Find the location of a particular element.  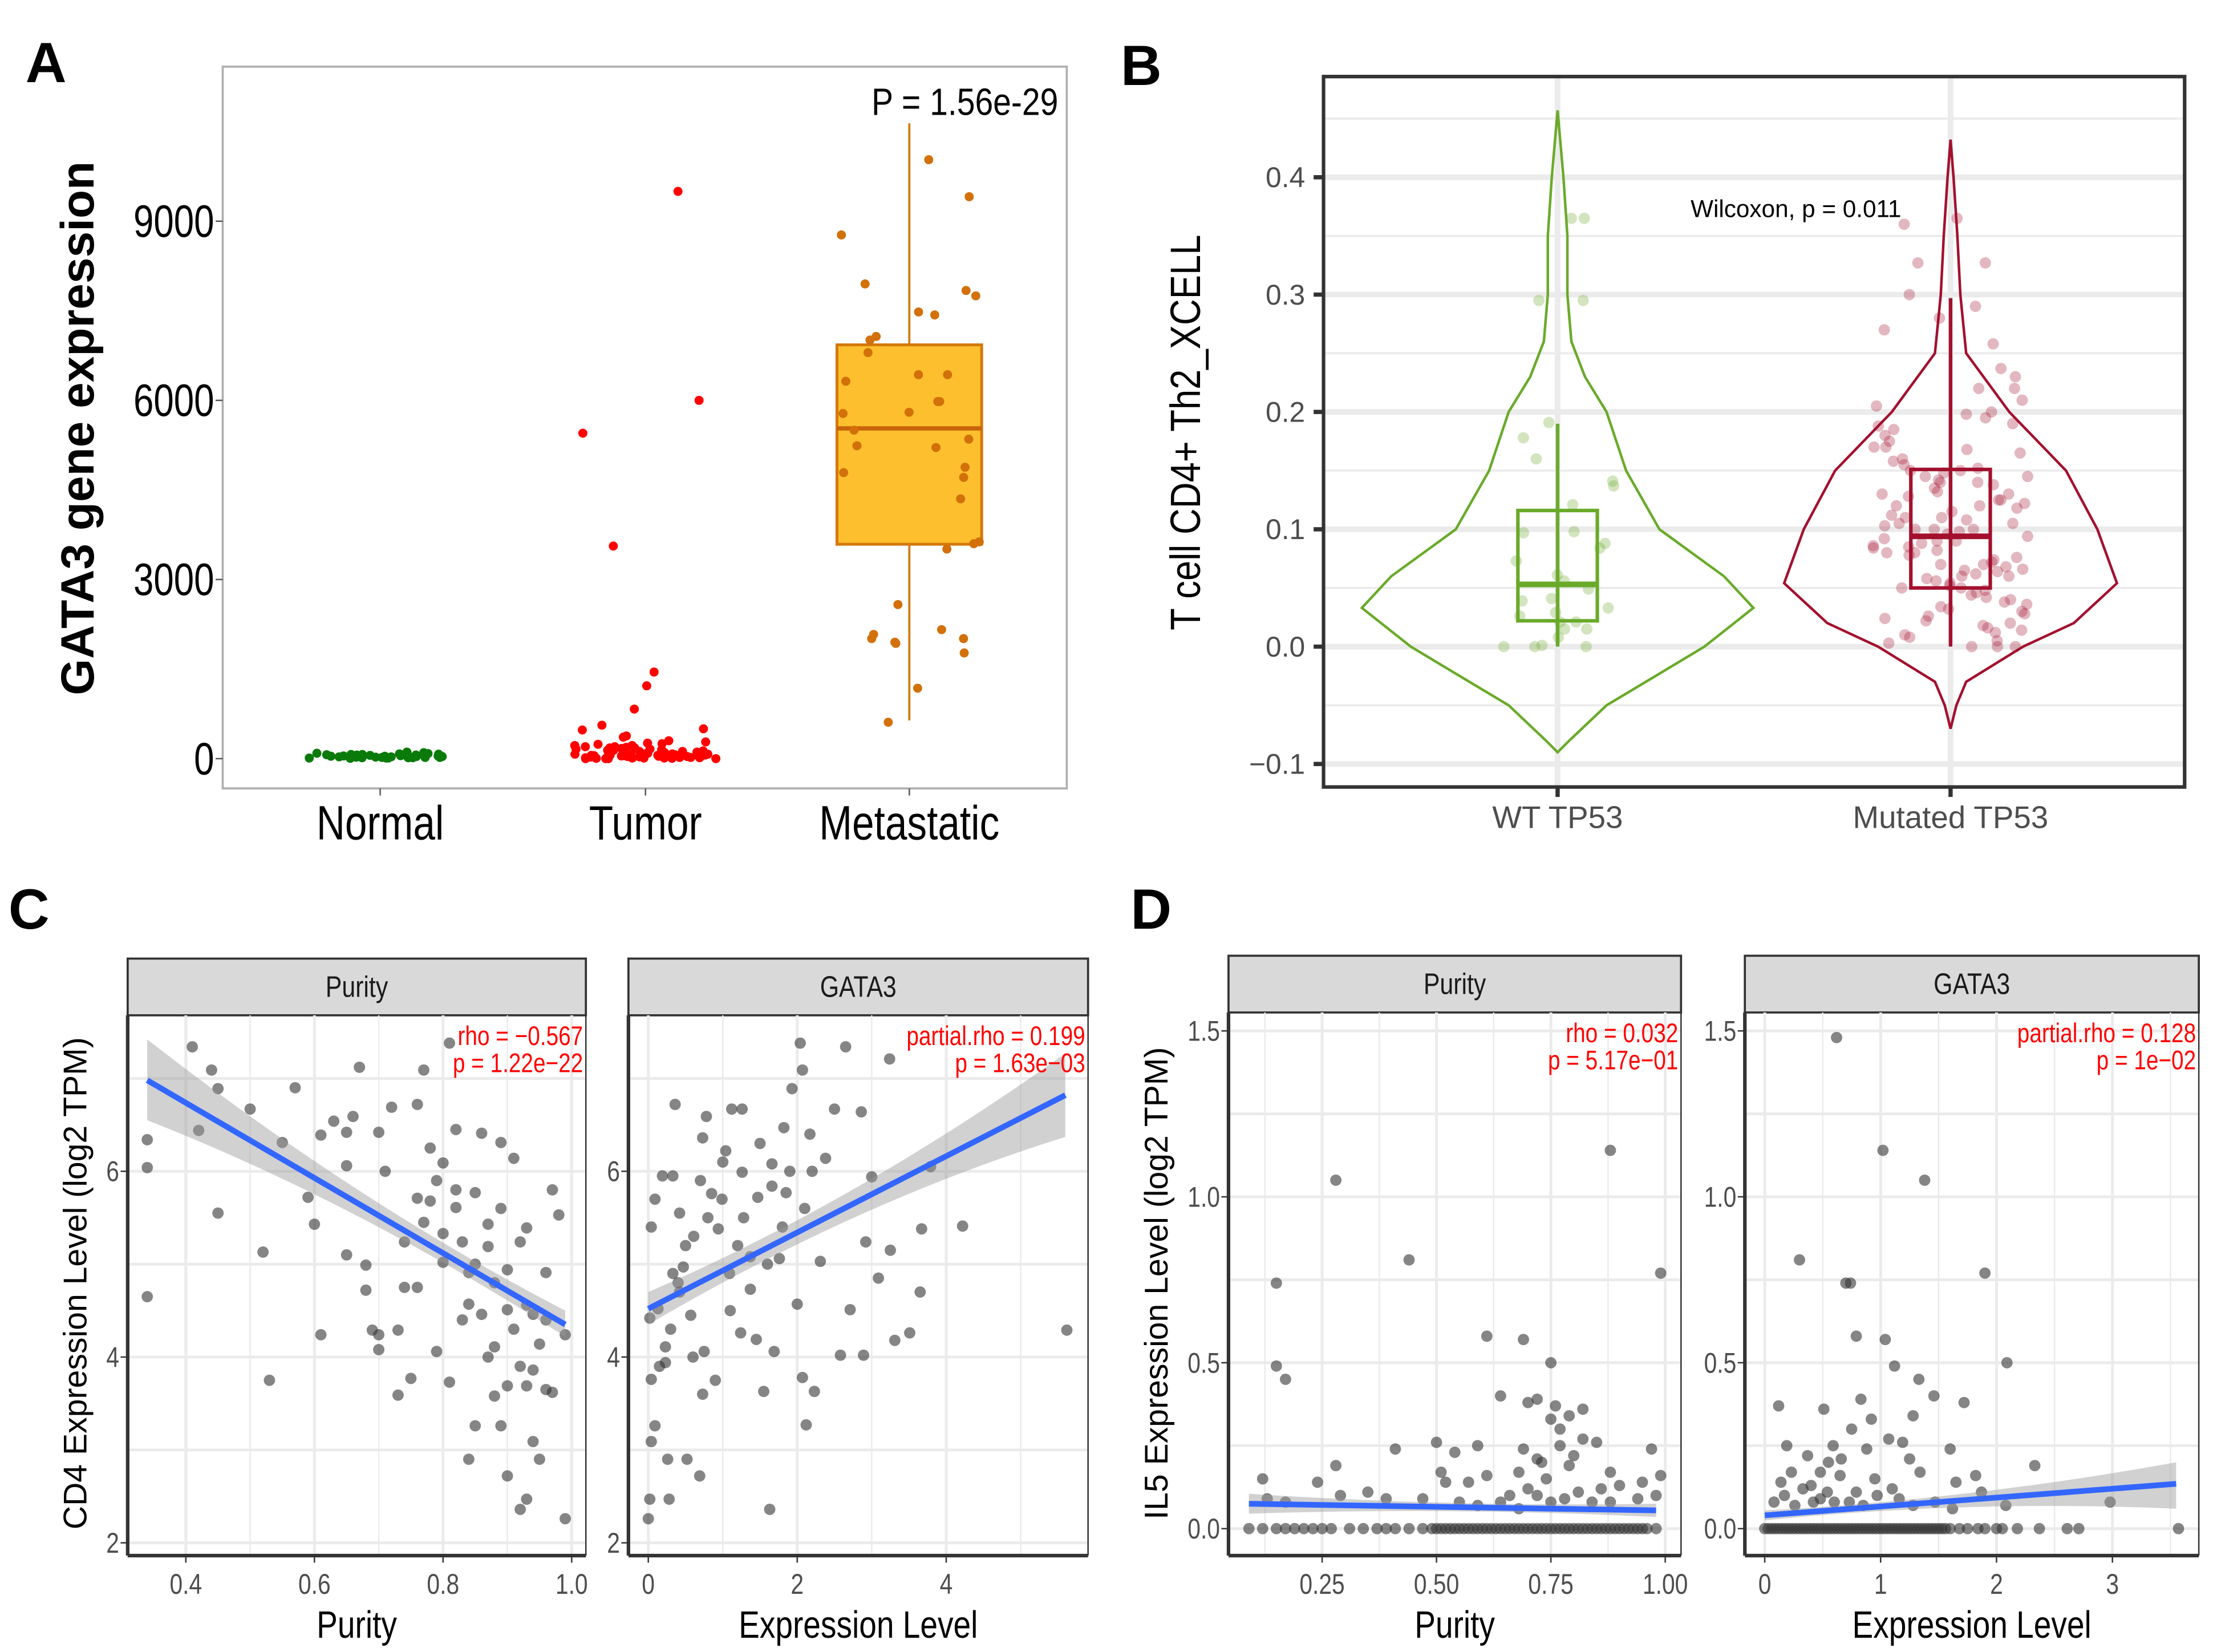

y-axis-label: GATA3 gene expression is located at coordinates (78, 428).